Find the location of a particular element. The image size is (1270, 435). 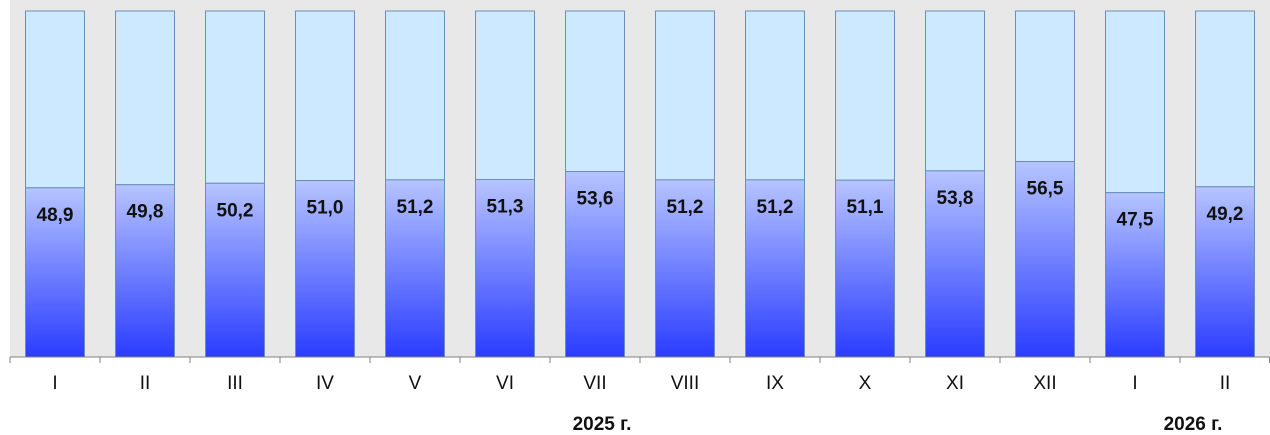

x-axis: I II III IV V VI VII VIII IX X XI XII I II is located at coordinates (639, 375).